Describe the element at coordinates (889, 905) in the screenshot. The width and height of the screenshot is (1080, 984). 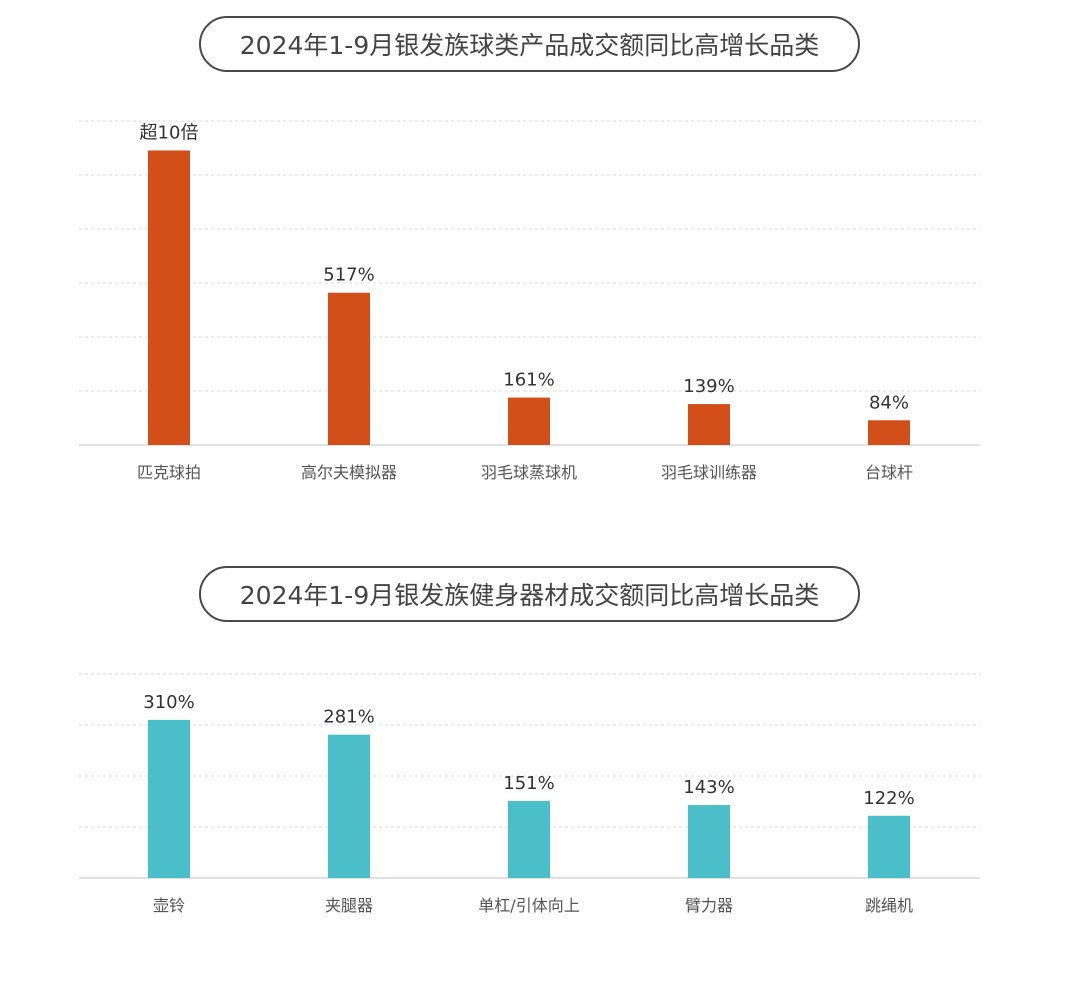
I see `category-label-fitness-equipment-5: 跳绳机` at that location.